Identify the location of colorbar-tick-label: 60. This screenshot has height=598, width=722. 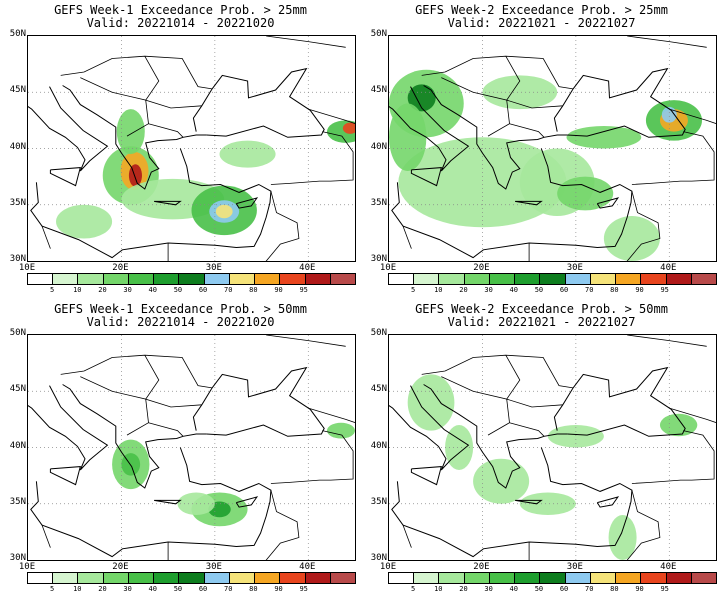
(203, 290).